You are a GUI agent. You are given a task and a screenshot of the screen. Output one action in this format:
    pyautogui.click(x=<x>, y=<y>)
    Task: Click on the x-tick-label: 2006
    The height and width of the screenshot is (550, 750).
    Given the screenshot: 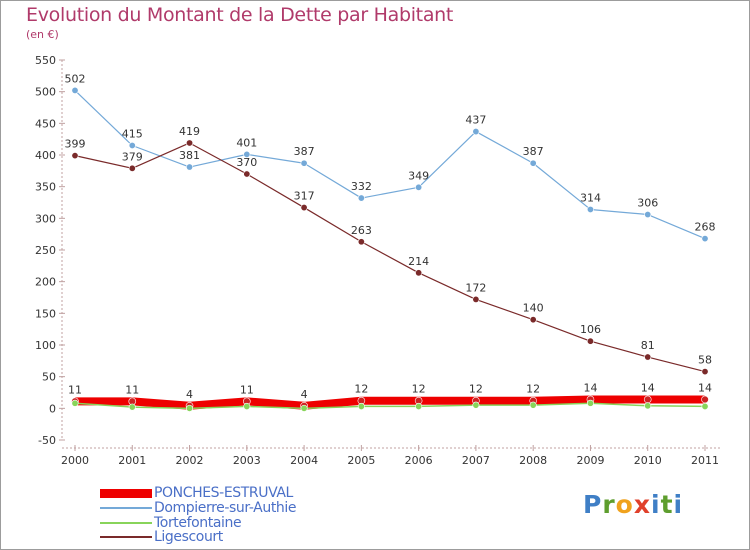 What is the action you would take?
    pyautogui.click(x=419, y=460)
    